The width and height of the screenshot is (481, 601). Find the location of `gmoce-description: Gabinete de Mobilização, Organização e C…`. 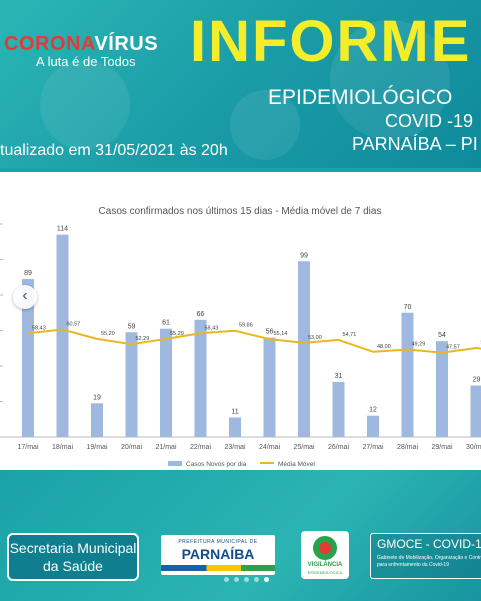

gmoce-description: Gabinete de Mobilização, Organização e C… is located at coordinates (429, 561).